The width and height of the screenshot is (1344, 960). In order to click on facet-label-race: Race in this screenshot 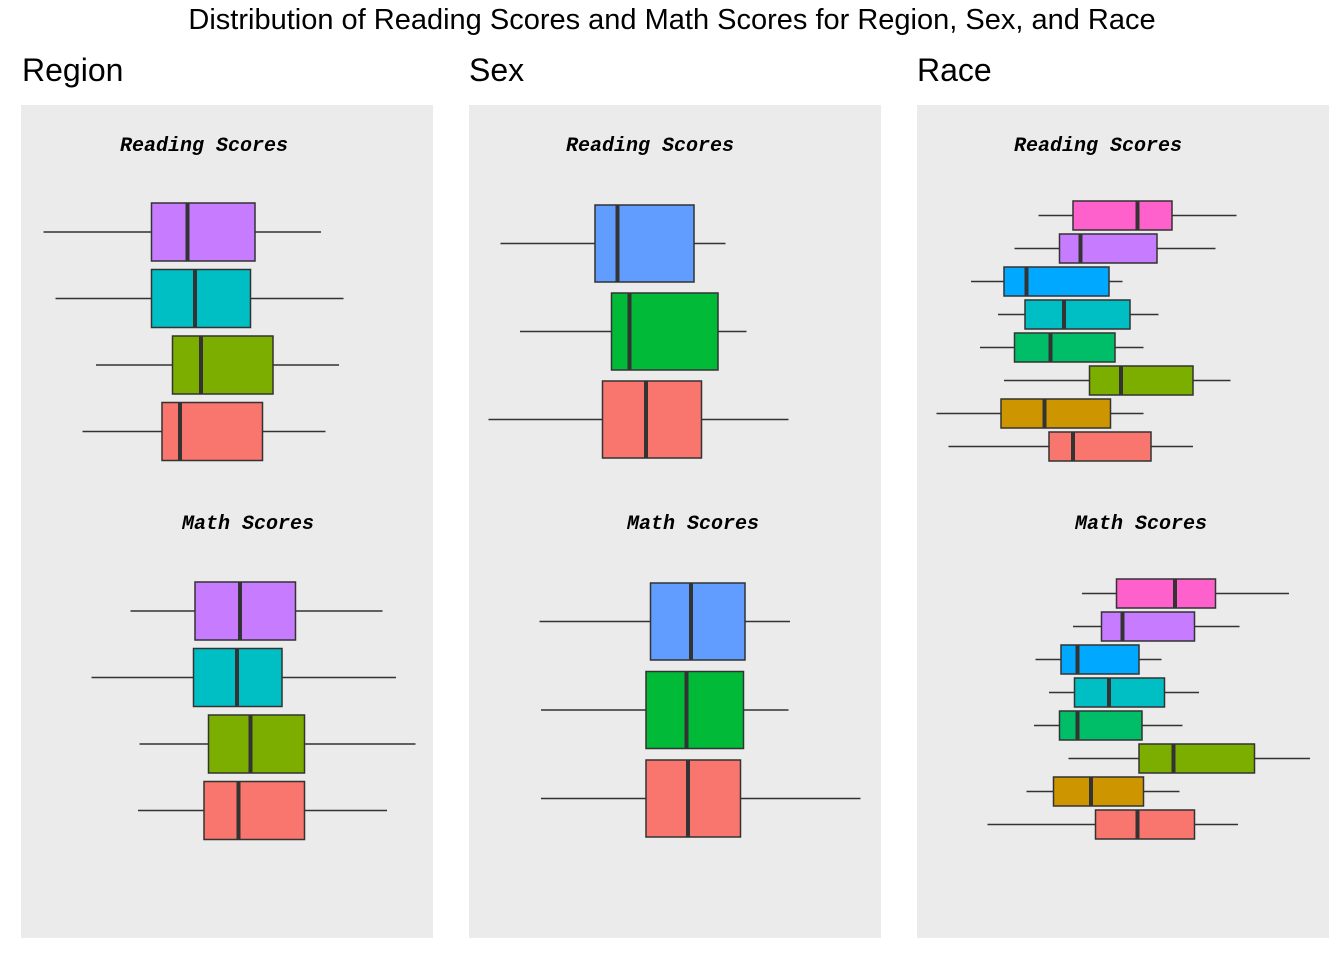, I will do `click(954, 70)`.